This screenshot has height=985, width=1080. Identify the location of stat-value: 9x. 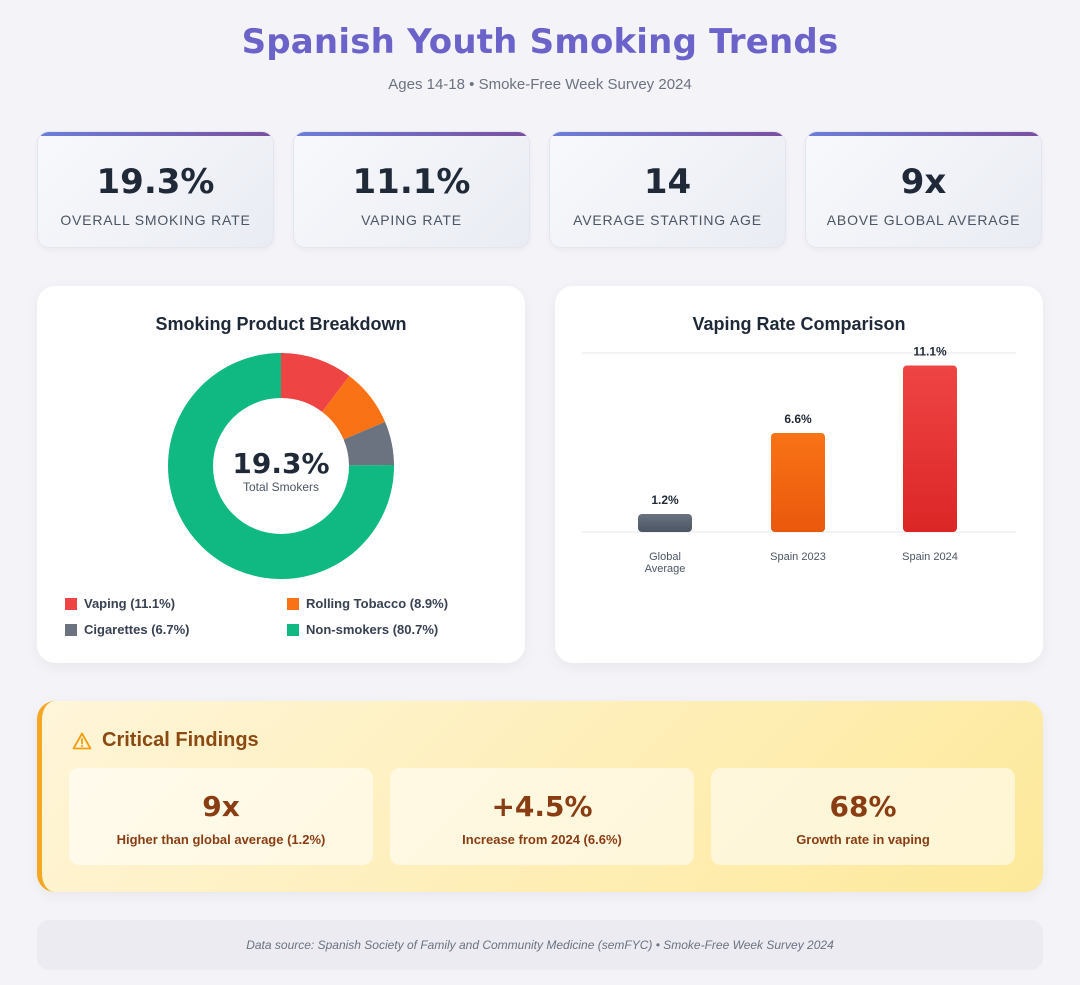
(923, 182).